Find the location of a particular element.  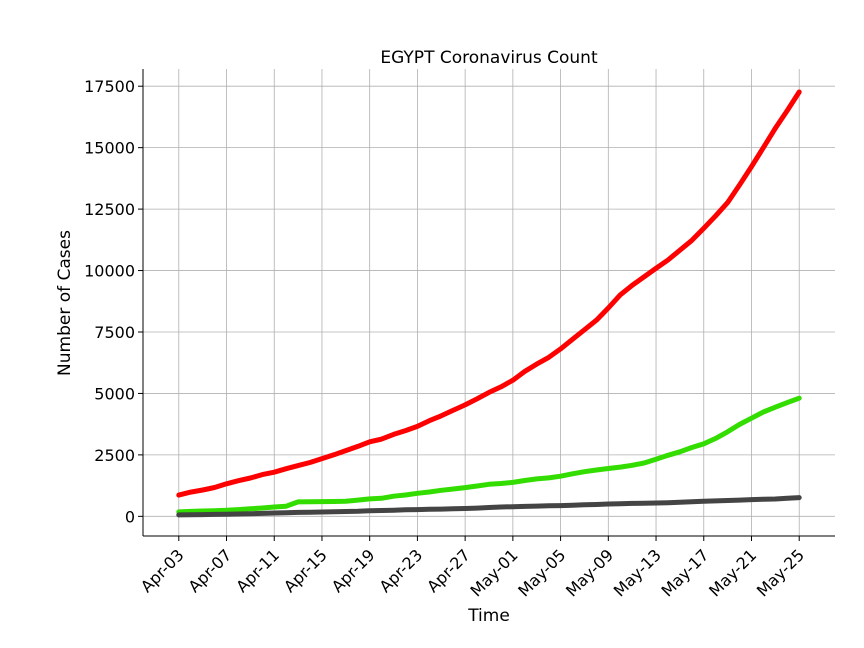

y-tick-label: 5000 is located at coordinates (114, 393).